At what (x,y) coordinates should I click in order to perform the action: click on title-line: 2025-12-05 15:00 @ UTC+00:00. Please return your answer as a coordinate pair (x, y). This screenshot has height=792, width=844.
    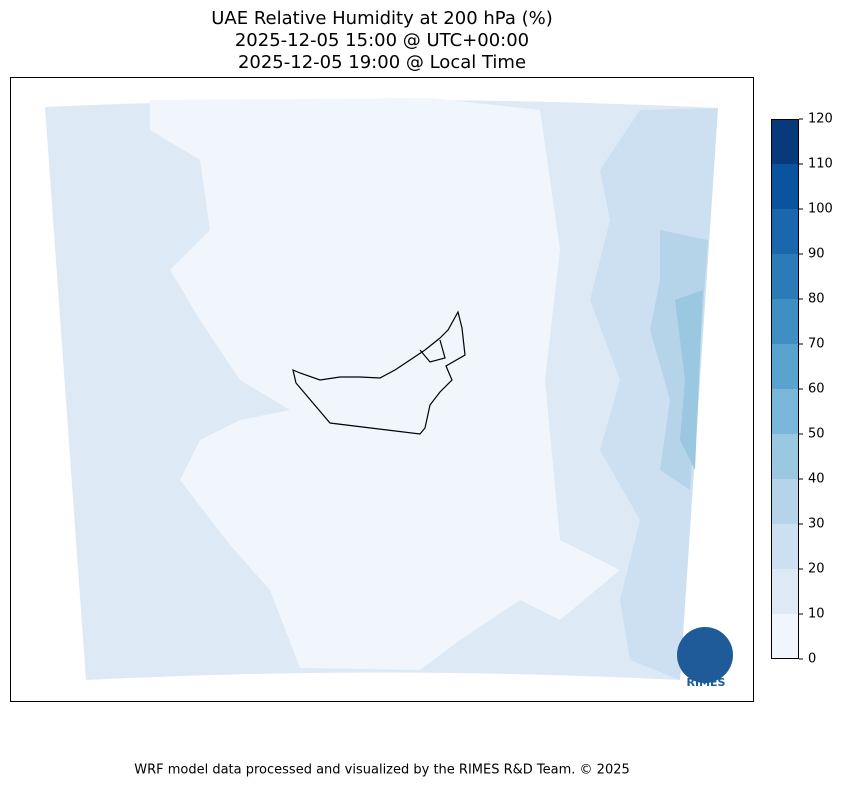
    Looking at the image, I should click on (382, 40).